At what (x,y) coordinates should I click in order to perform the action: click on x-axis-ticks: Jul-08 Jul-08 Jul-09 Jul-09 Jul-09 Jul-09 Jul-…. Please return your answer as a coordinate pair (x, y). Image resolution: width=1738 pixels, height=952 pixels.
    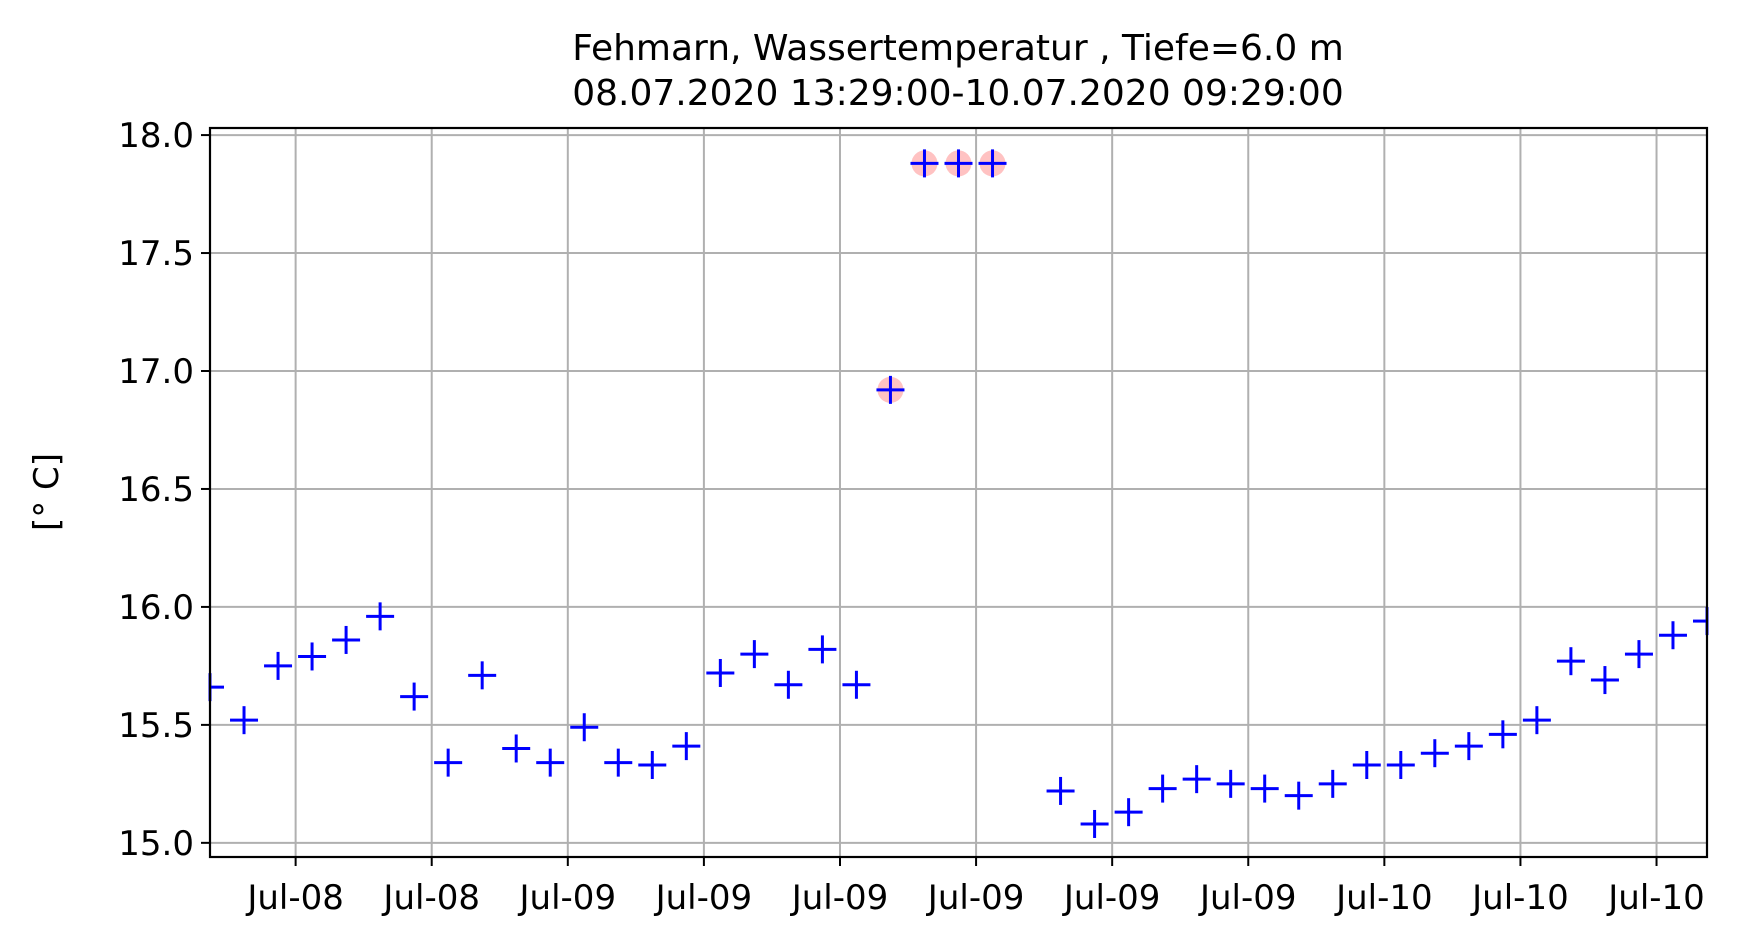
    Looking at the image, I should click on (975, 887).